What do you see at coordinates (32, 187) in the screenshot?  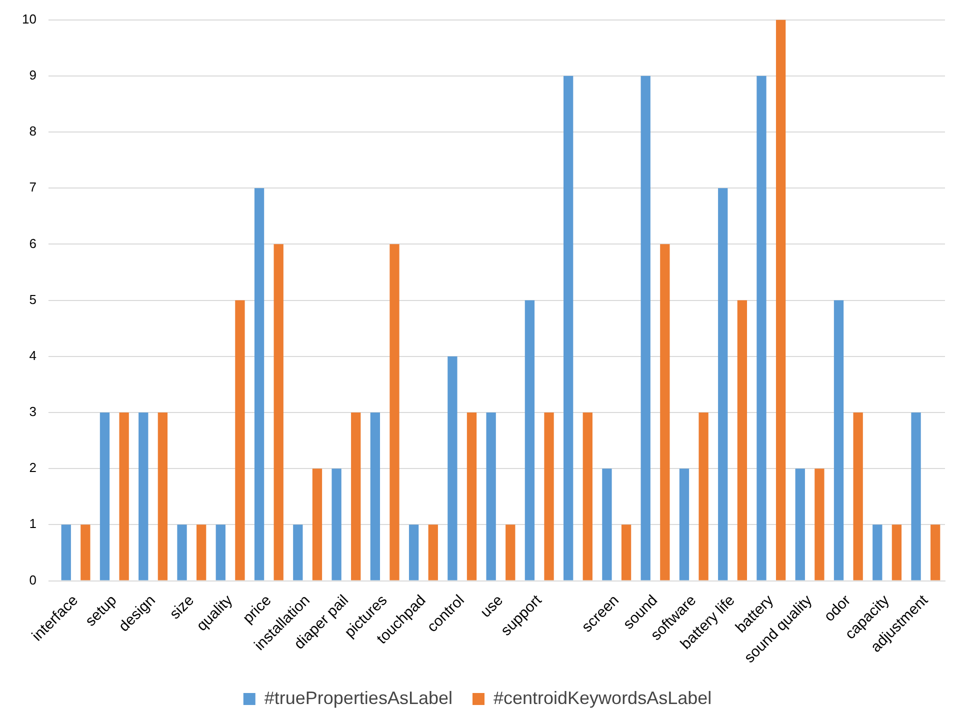 I see `y-tick-label: 7` at bounding box center [32, 187].